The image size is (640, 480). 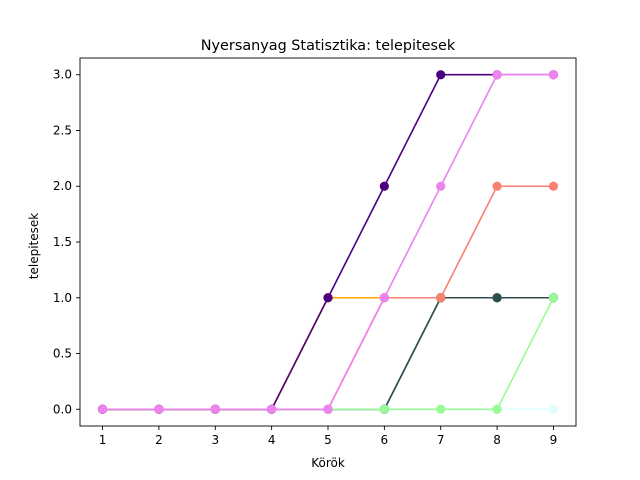 What do you see at coordinates (497, 440) in the screenshot?
I see `x-tick-label: 8` at bounding box center [497, 440].